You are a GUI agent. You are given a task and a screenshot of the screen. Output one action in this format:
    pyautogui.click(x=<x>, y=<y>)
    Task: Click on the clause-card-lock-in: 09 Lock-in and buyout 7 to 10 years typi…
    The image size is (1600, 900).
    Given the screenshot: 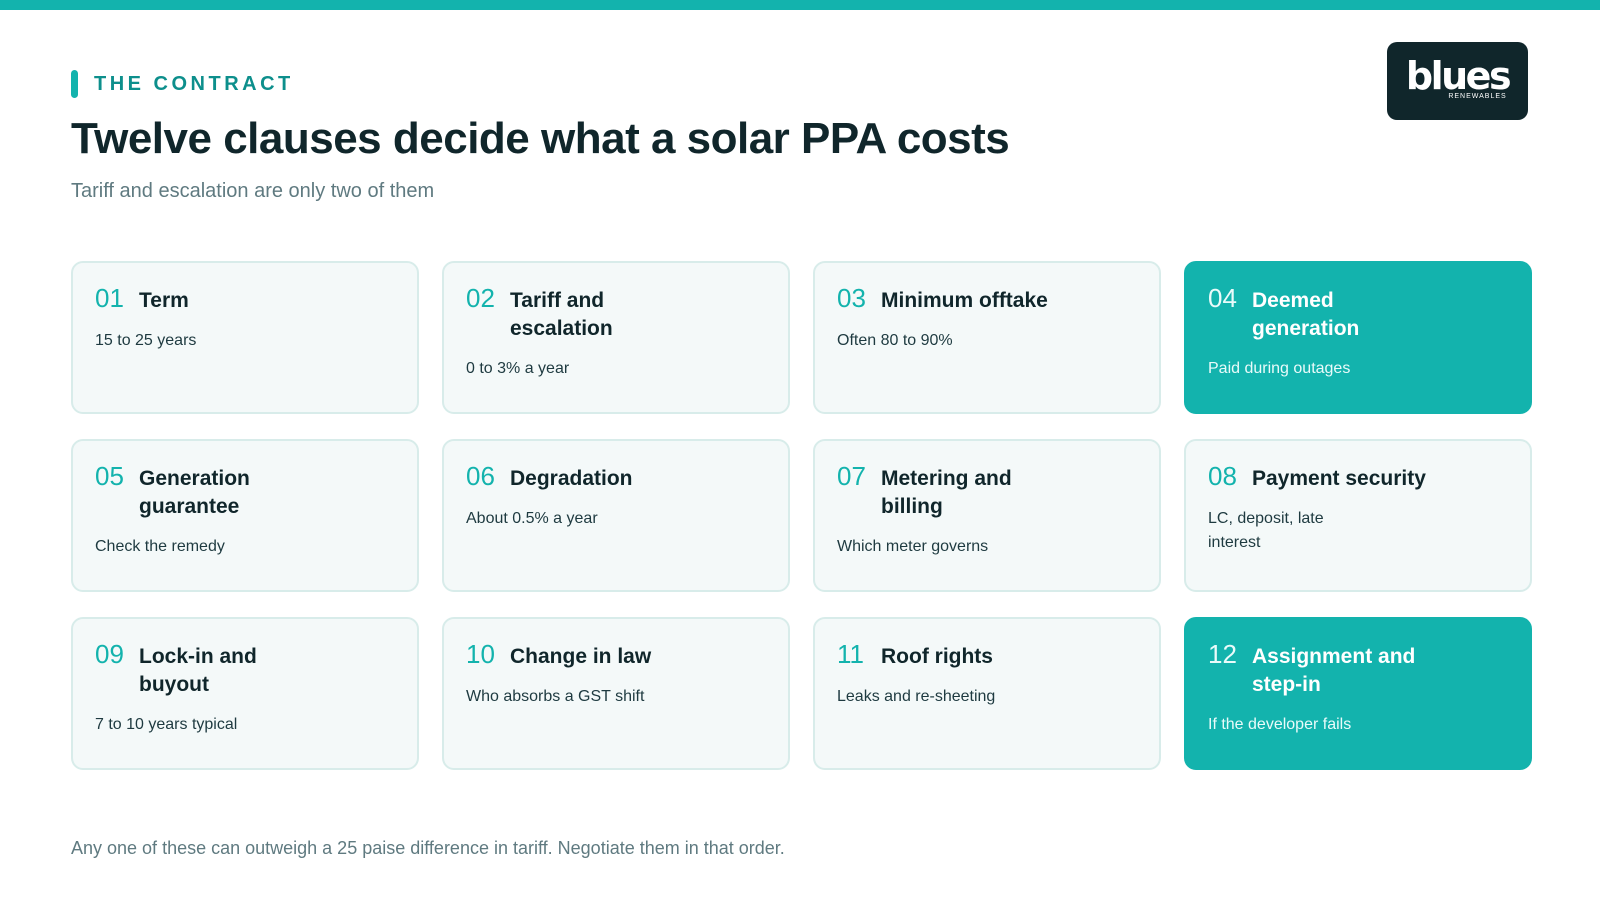 What is the action you would take?
    pyautogui.click(x=245, y=693)
    